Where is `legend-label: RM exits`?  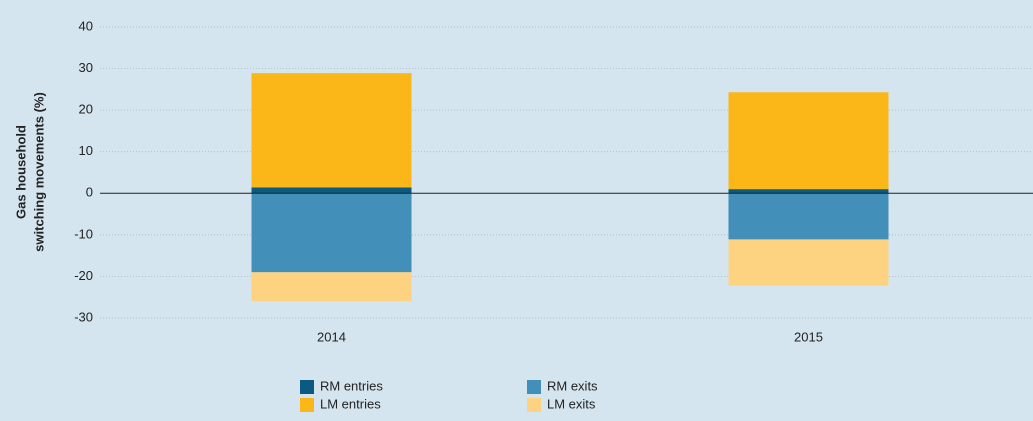
legend-label: RM exits is located at coordinates (572, 385).